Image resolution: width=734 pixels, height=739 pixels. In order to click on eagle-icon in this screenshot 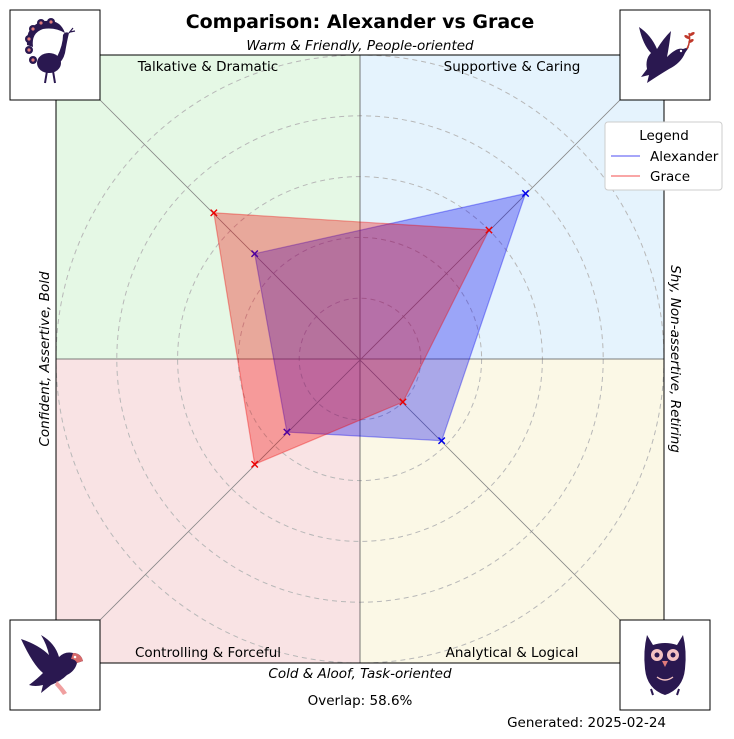, I will do `click(55, 665)`.